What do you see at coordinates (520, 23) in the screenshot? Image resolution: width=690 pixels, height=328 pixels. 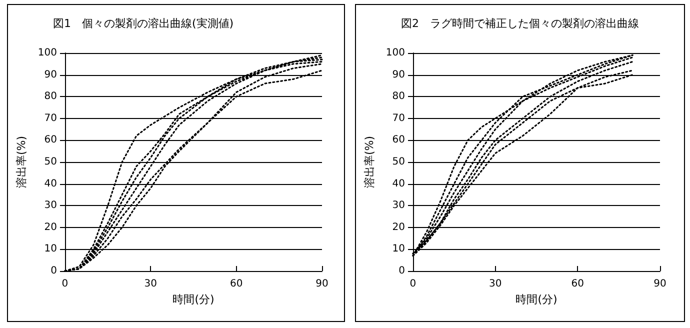 I see `chart-title: 図2 ラグ時間で補正した個々の製剤の溶出曲線` at bounding box center [520, 23].